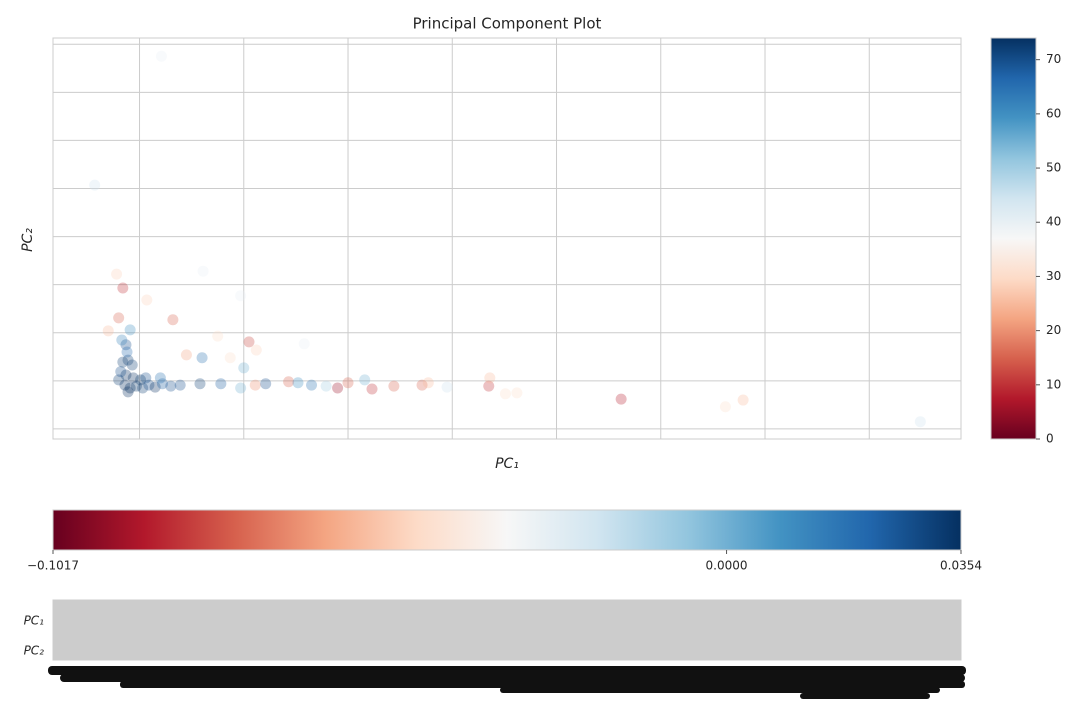 The width and height of the screenshot is (1080, 724). Describe the element at coordinates (727, 566) in the screenshot. I see `heatmap-colorbar-tick-label: 0.0000` at that location.